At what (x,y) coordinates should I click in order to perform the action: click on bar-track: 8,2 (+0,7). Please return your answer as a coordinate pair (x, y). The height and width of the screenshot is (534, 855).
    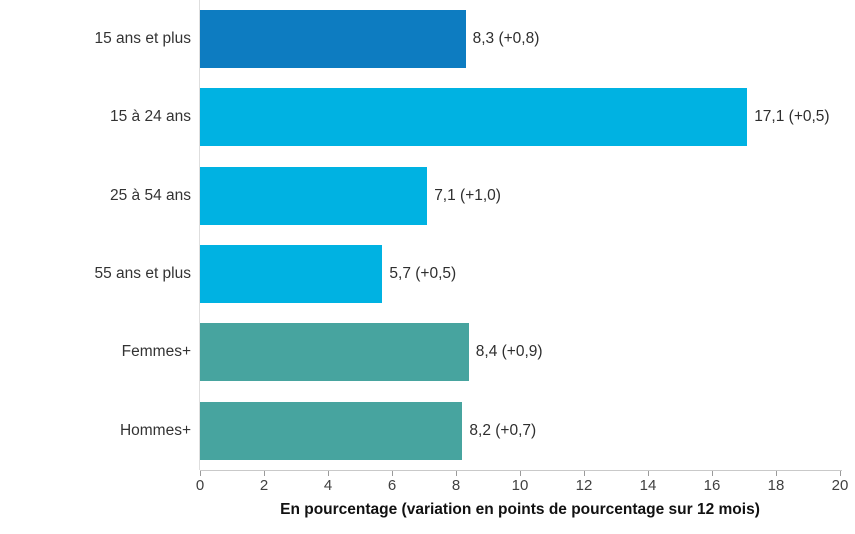
    Looking at the image, I should click on (520, 430).